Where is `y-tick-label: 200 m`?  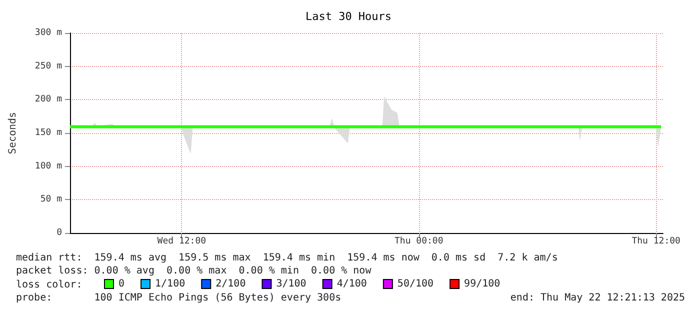
y-tick-label: 200 m is located at coordinates (48, 99).